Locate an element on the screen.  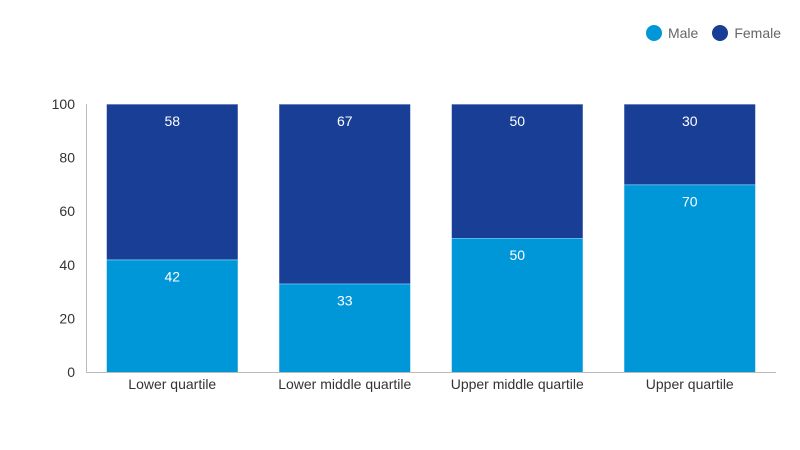
legend-swatch-male is located at coordinates (653, 33).